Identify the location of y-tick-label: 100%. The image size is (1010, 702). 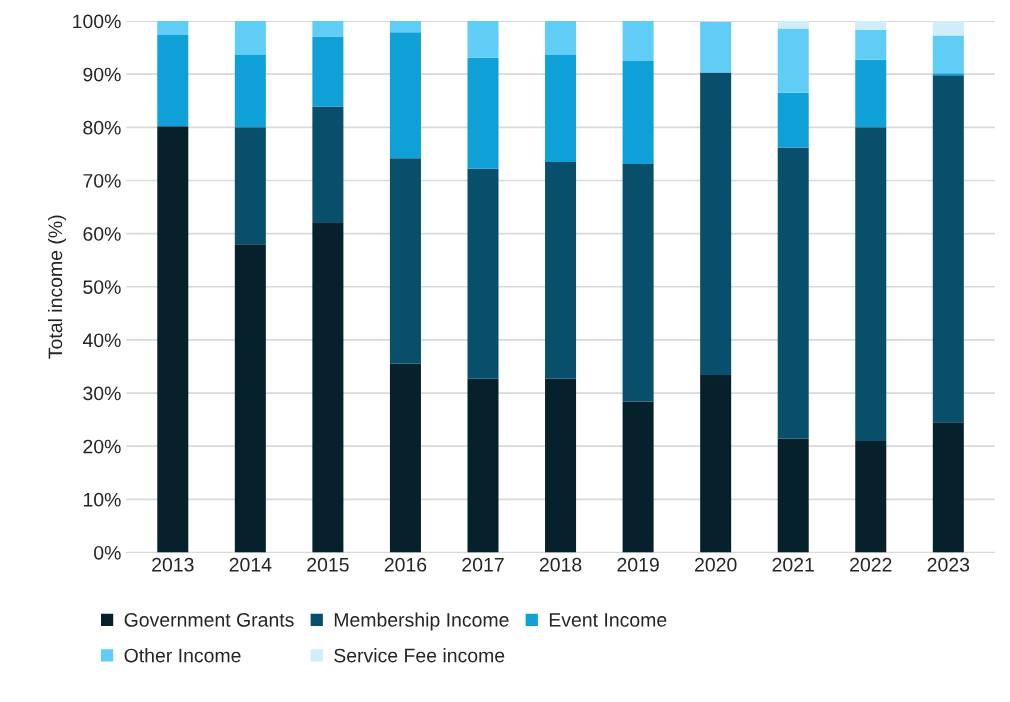
(97, 21).